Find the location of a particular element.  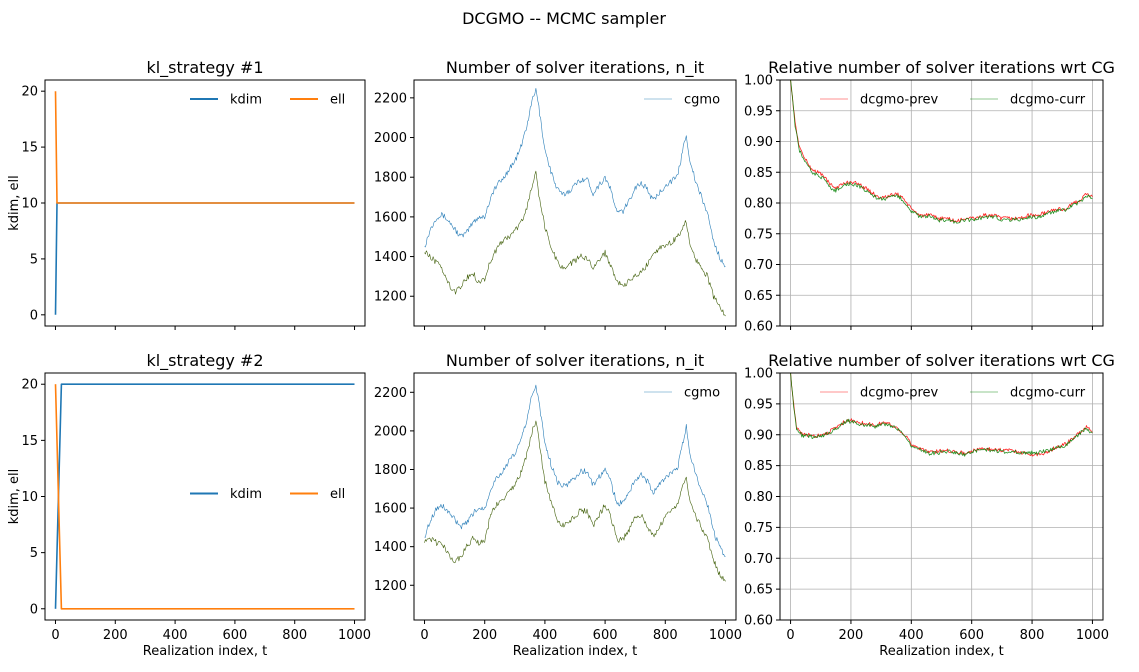

figure-title: DCGMO -- MCMC sampler is located at coordinates (564, 18).